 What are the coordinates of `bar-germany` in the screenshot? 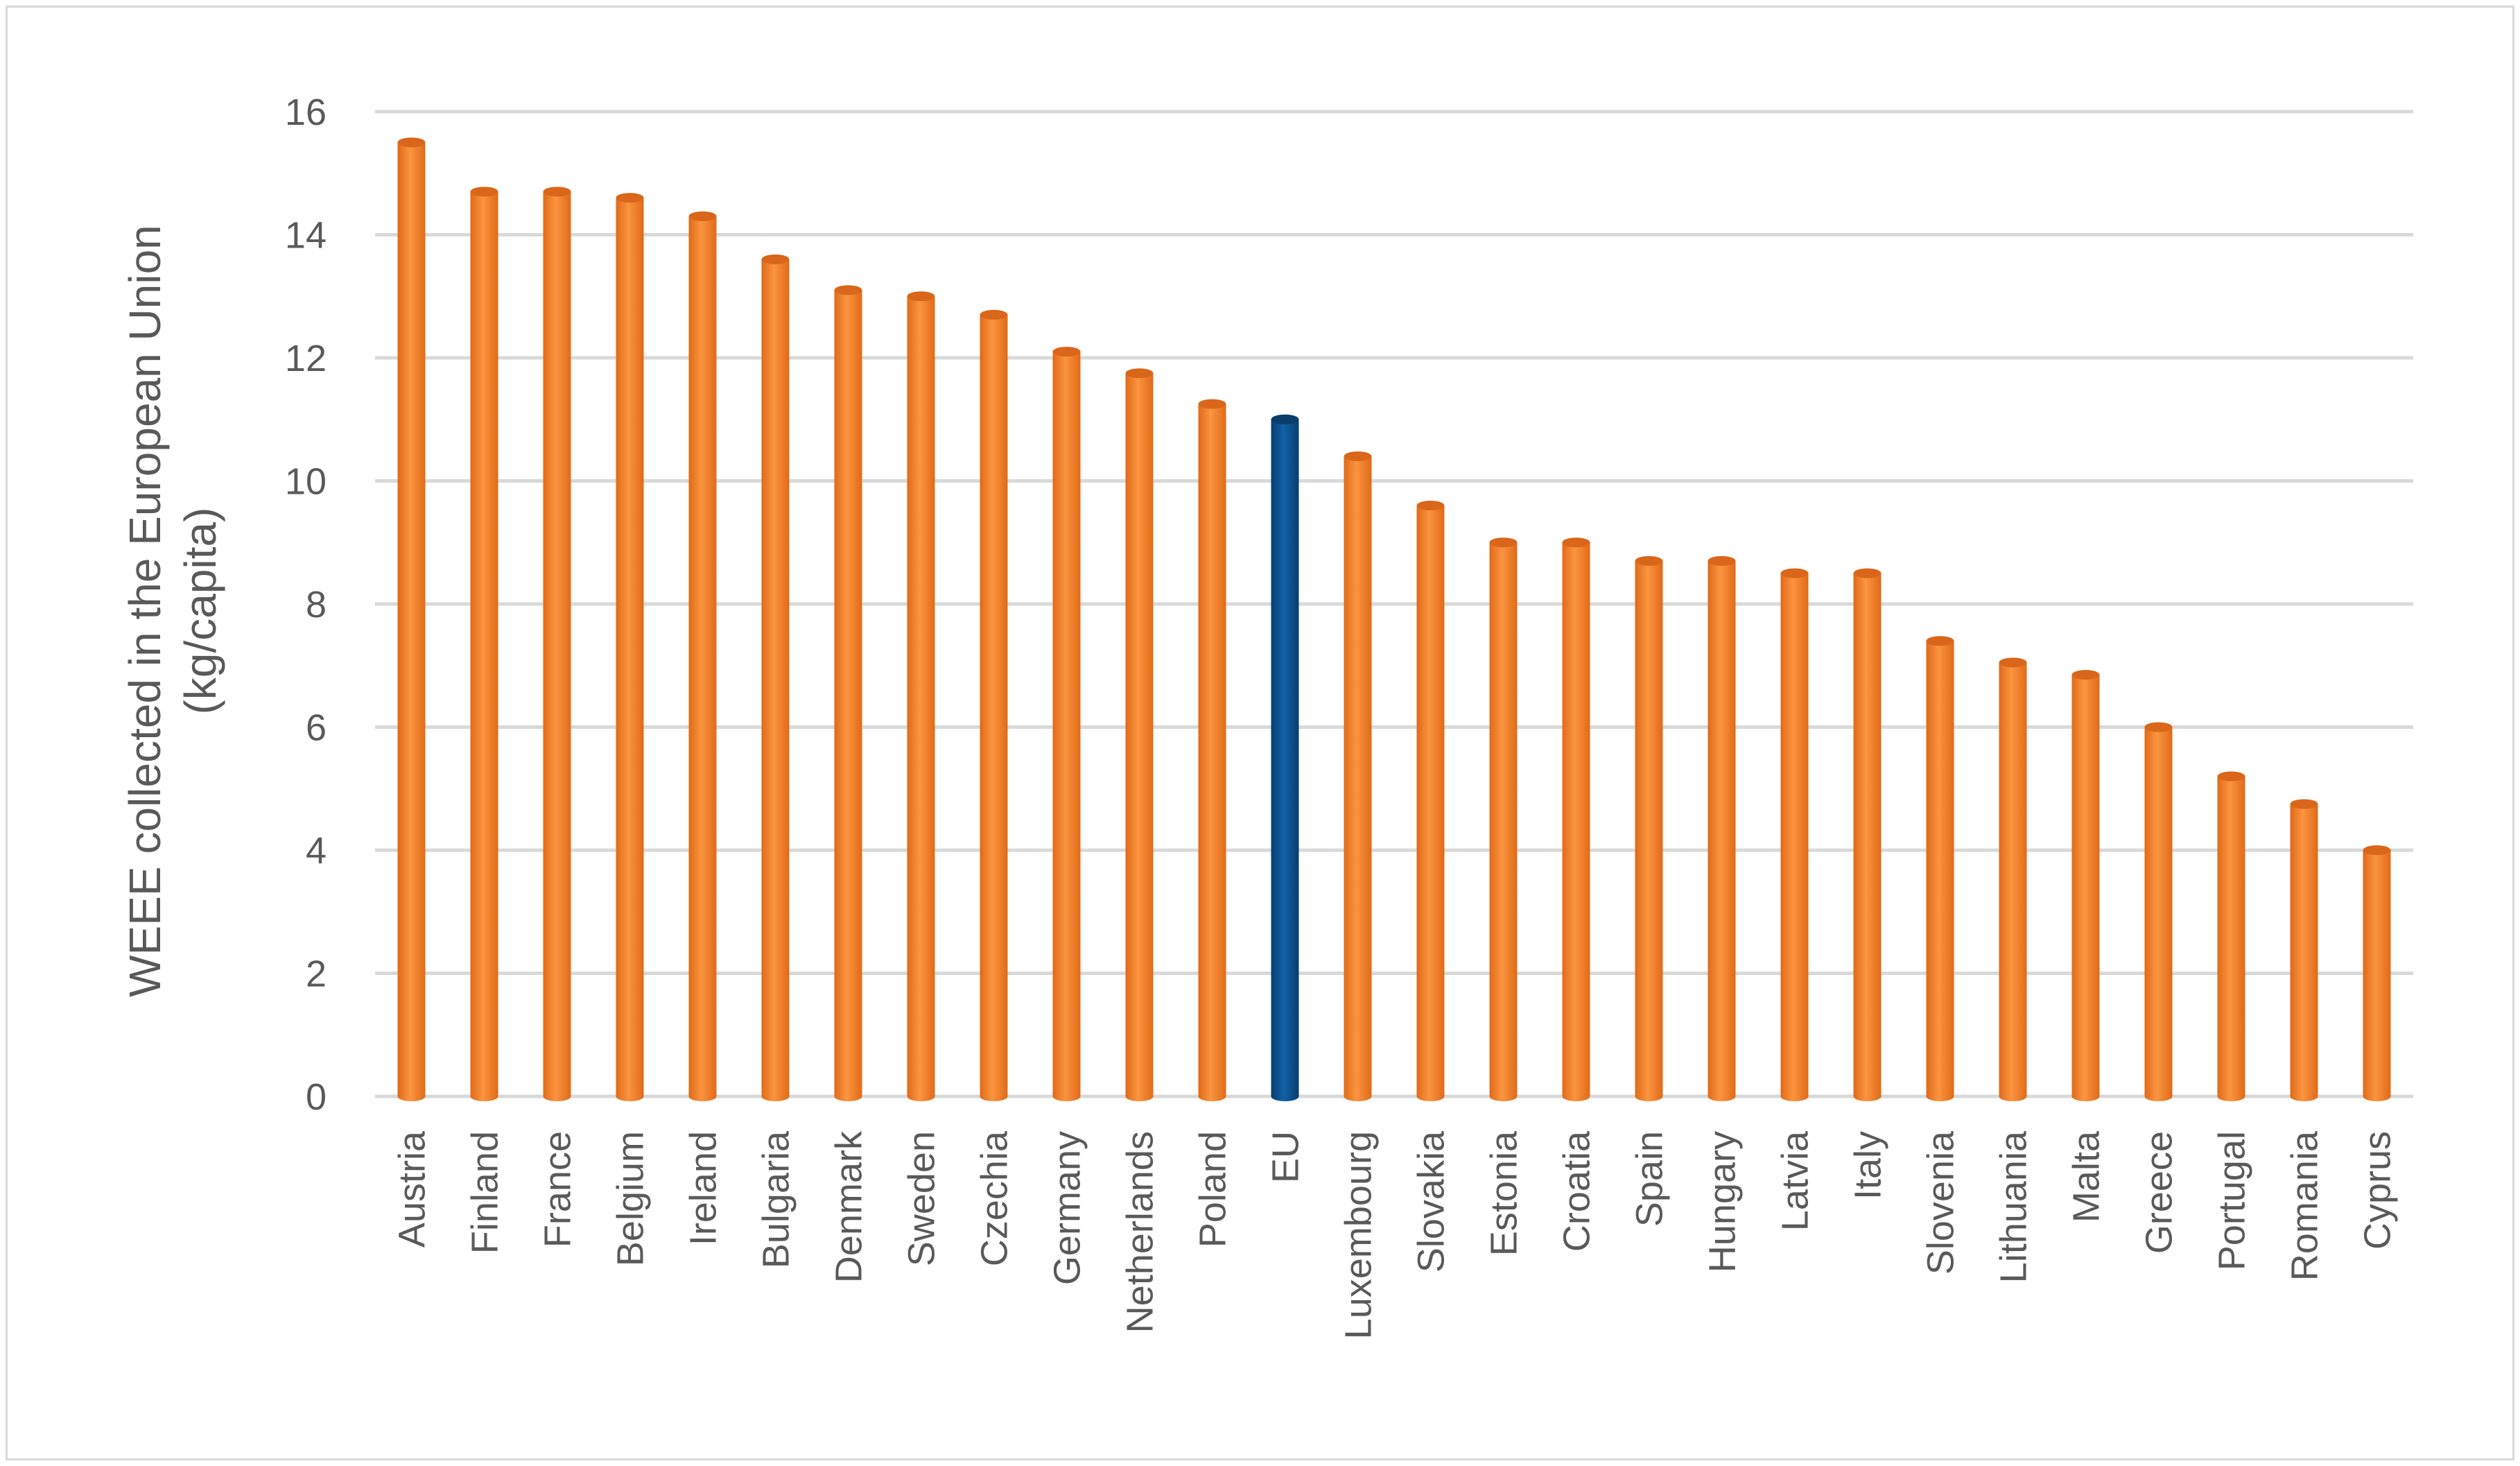 It's located at (1066, 724).